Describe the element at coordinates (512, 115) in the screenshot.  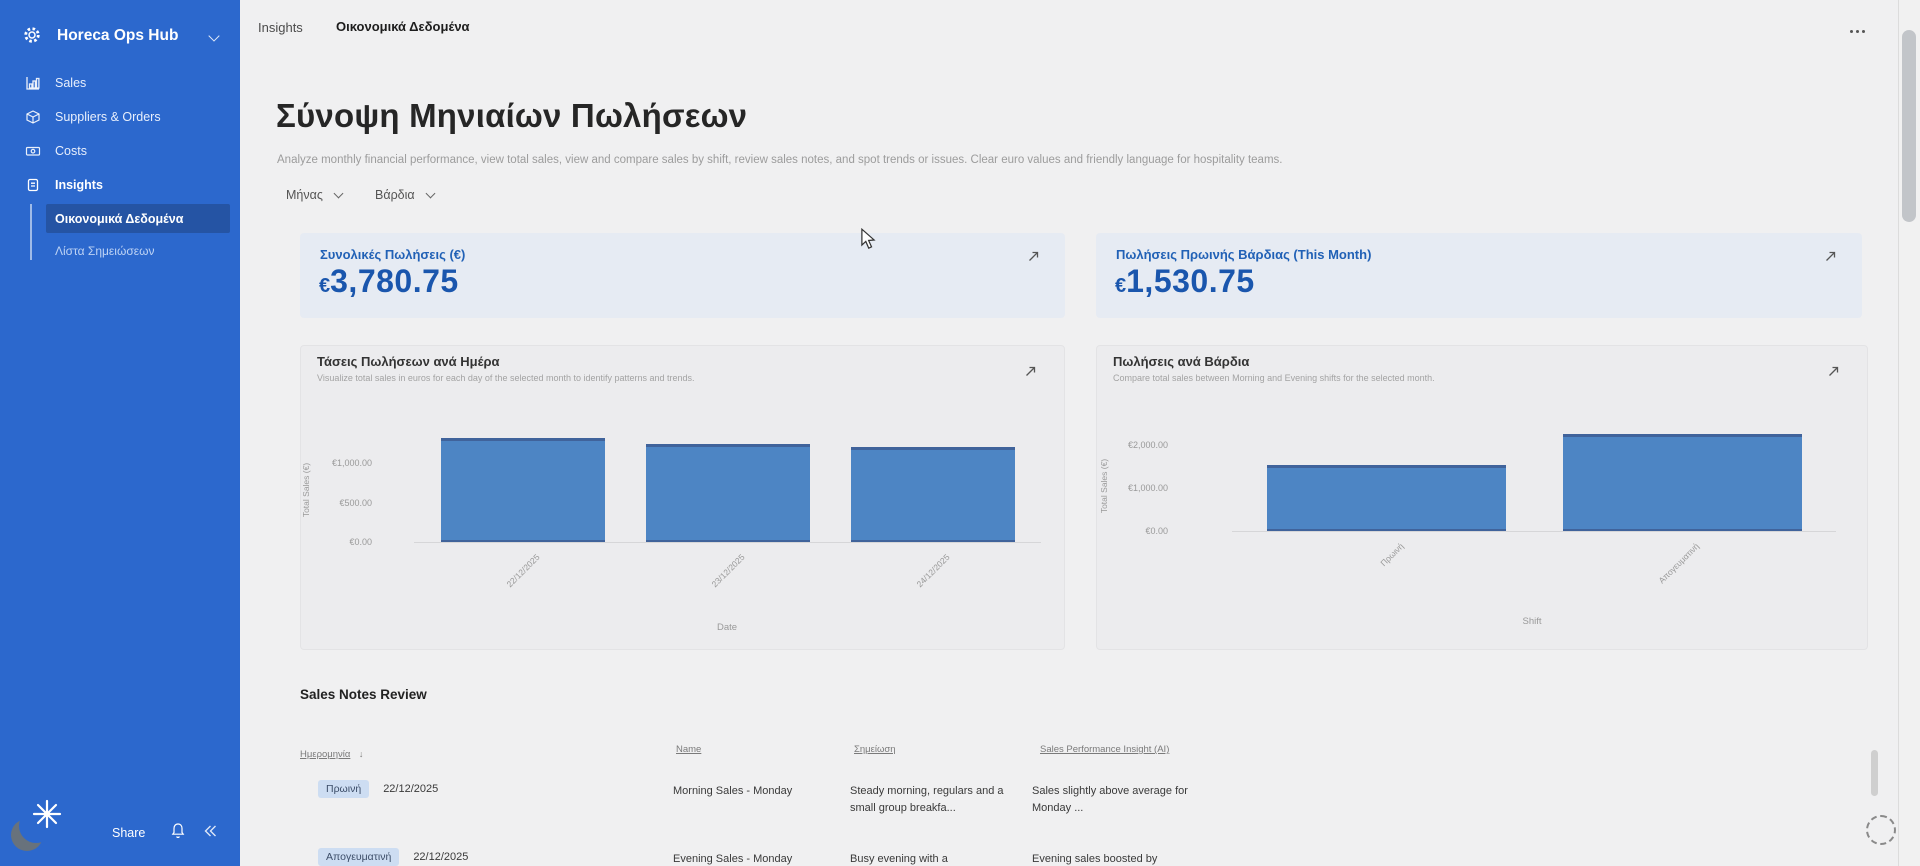
I see `page-title: Σύνοψη Μηνιαίων Πωλήσεων` at that location.